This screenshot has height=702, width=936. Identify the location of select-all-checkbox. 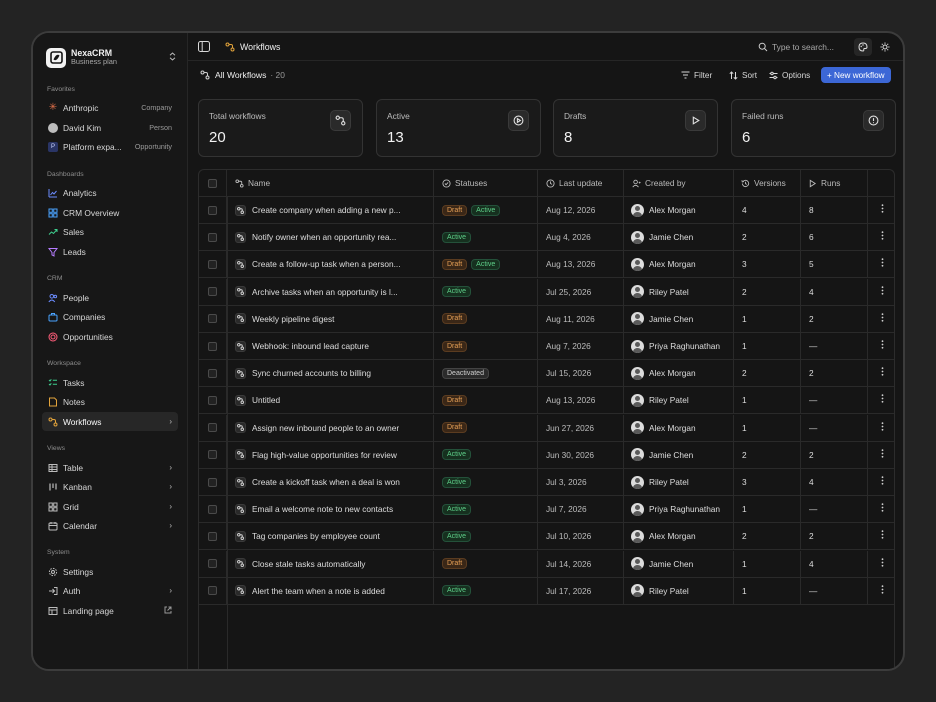
(212, 183).